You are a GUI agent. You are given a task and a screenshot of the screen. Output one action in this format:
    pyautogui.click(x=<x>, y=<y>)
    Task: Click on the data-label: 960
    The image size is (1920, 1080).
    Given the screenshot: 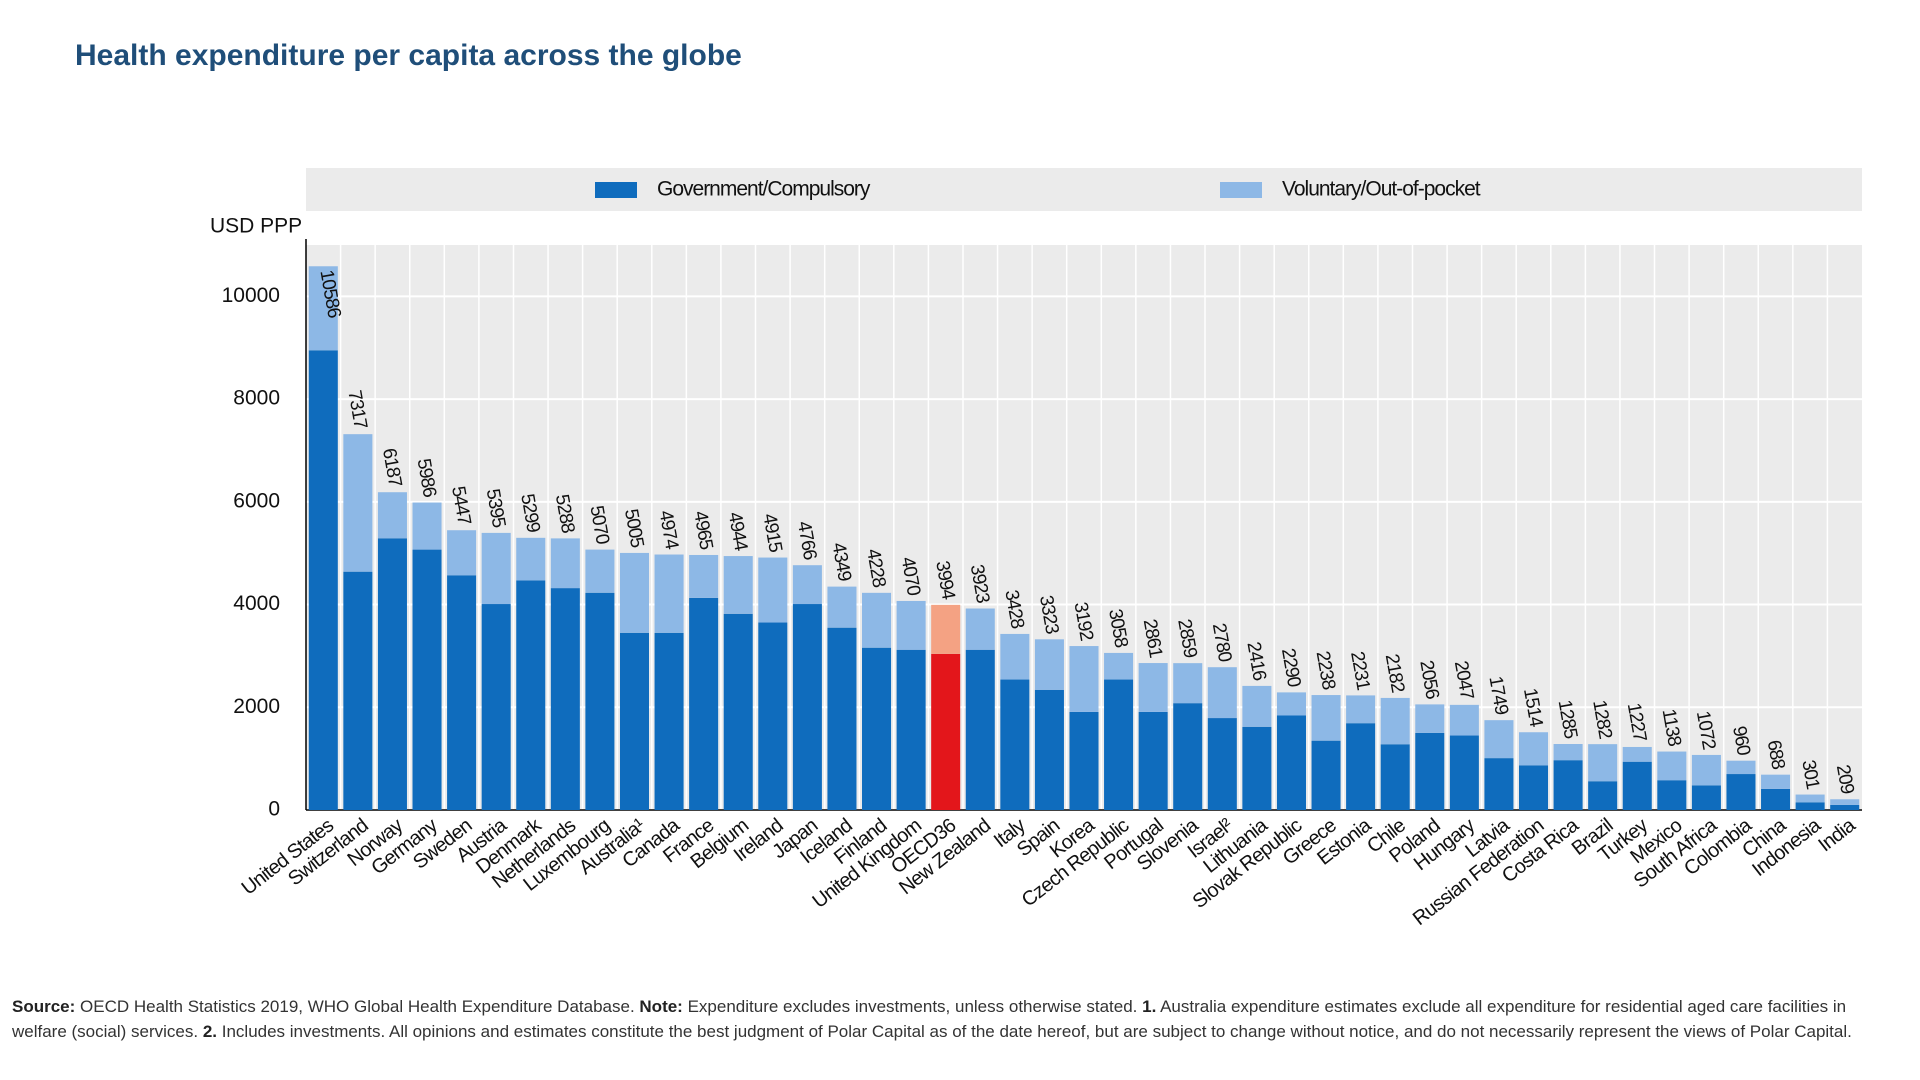 What is the action you would take?
    pyautogui.click(x=1741, y=741)
    